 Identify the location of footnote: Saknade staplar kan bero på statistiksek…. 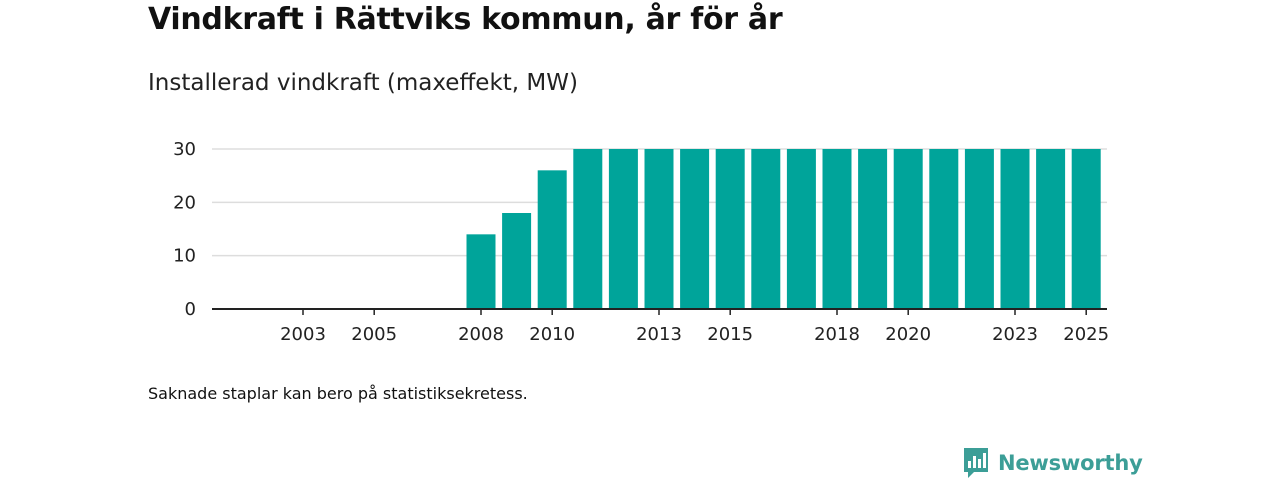
(338, 393).